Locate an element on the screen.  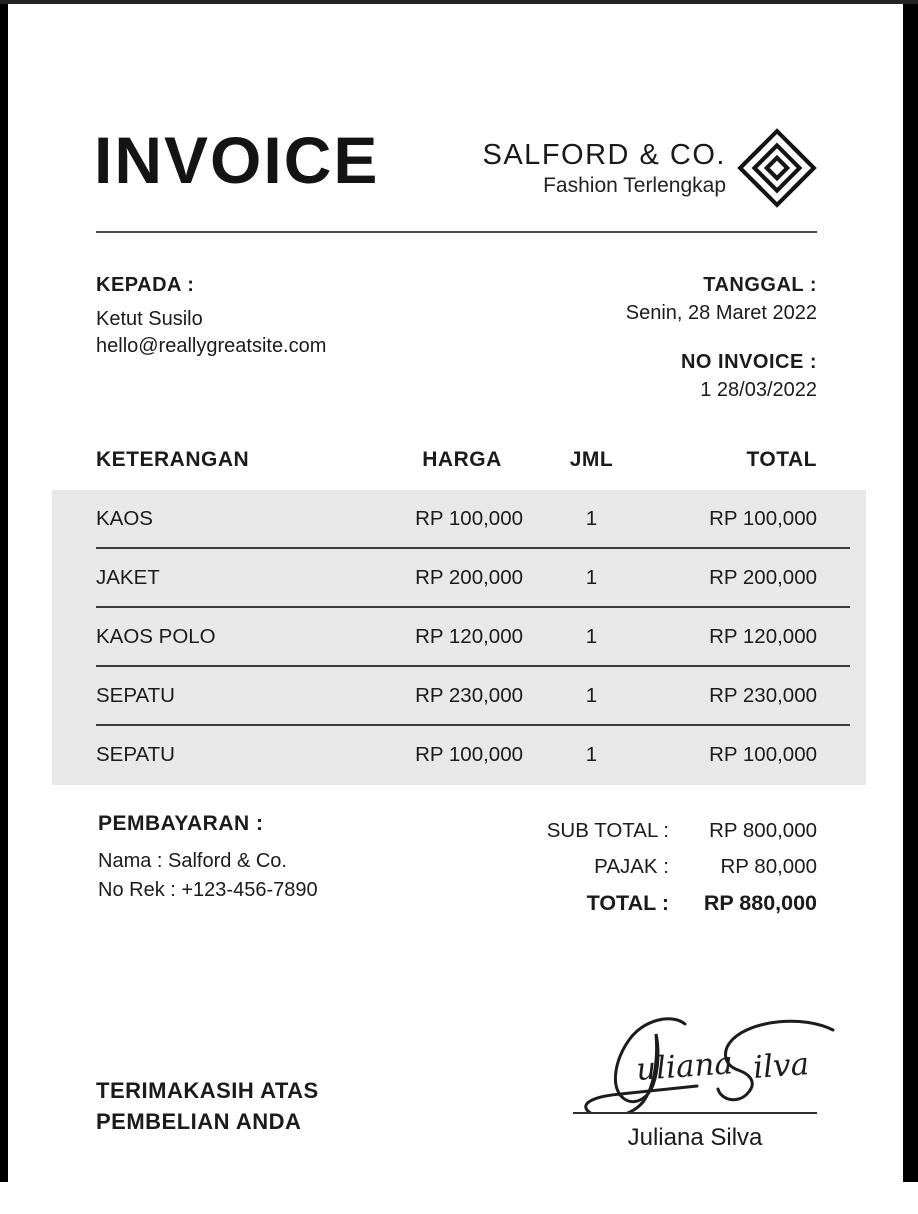
signature-handwriting: uliana ilva is located at coordinates (709, 1066).